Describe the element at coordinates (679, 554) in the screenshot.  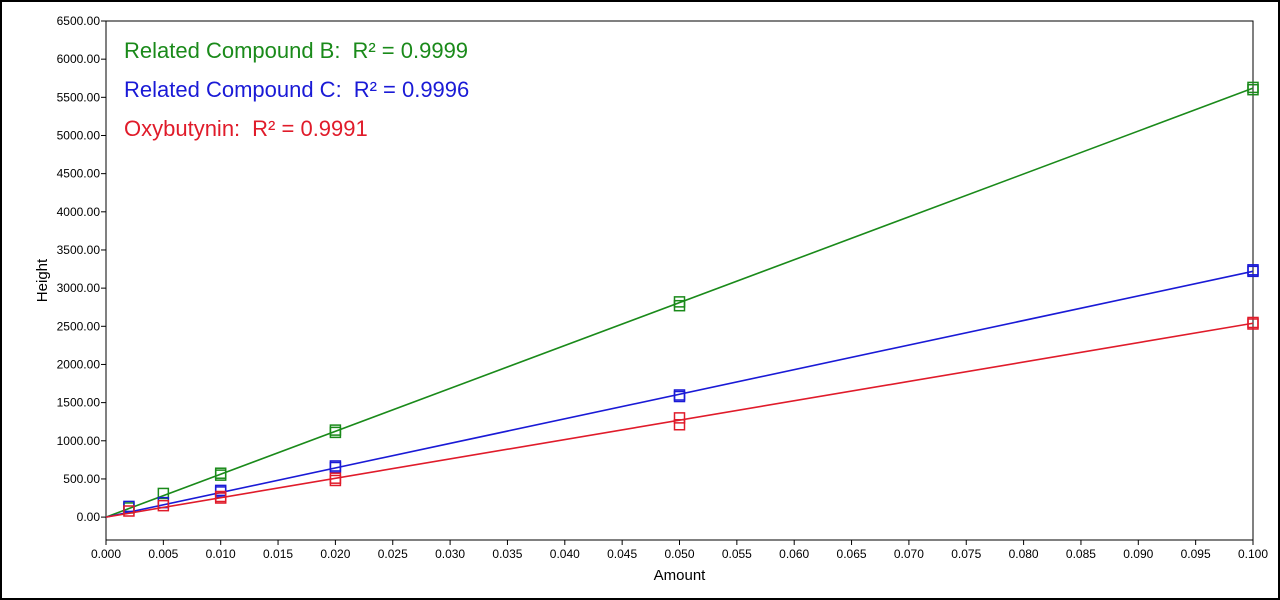
I see `x-tick-label: 0.050` at that location.